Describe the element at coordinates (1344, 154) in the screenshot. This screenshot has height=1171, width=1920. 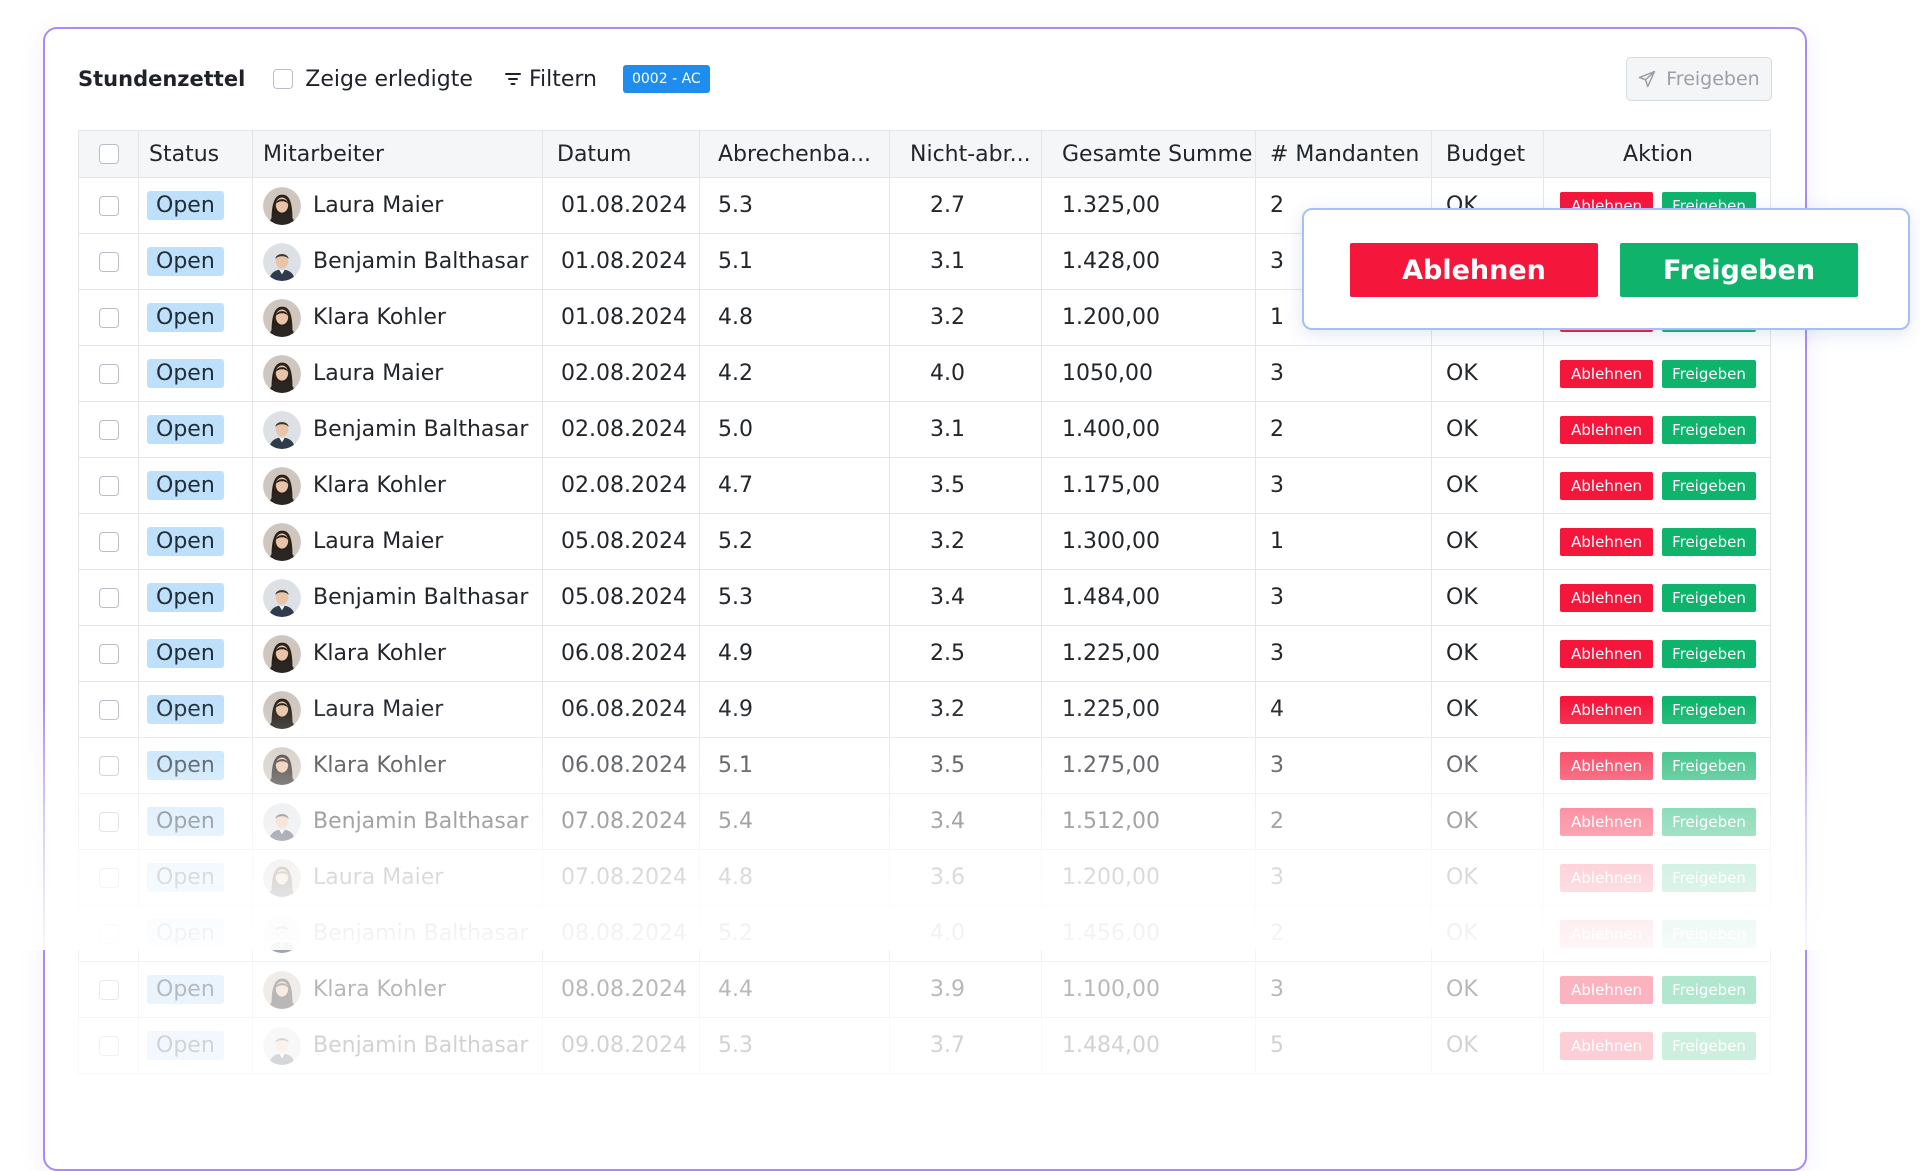
I see `header-clients: # Mandanten` at that location.